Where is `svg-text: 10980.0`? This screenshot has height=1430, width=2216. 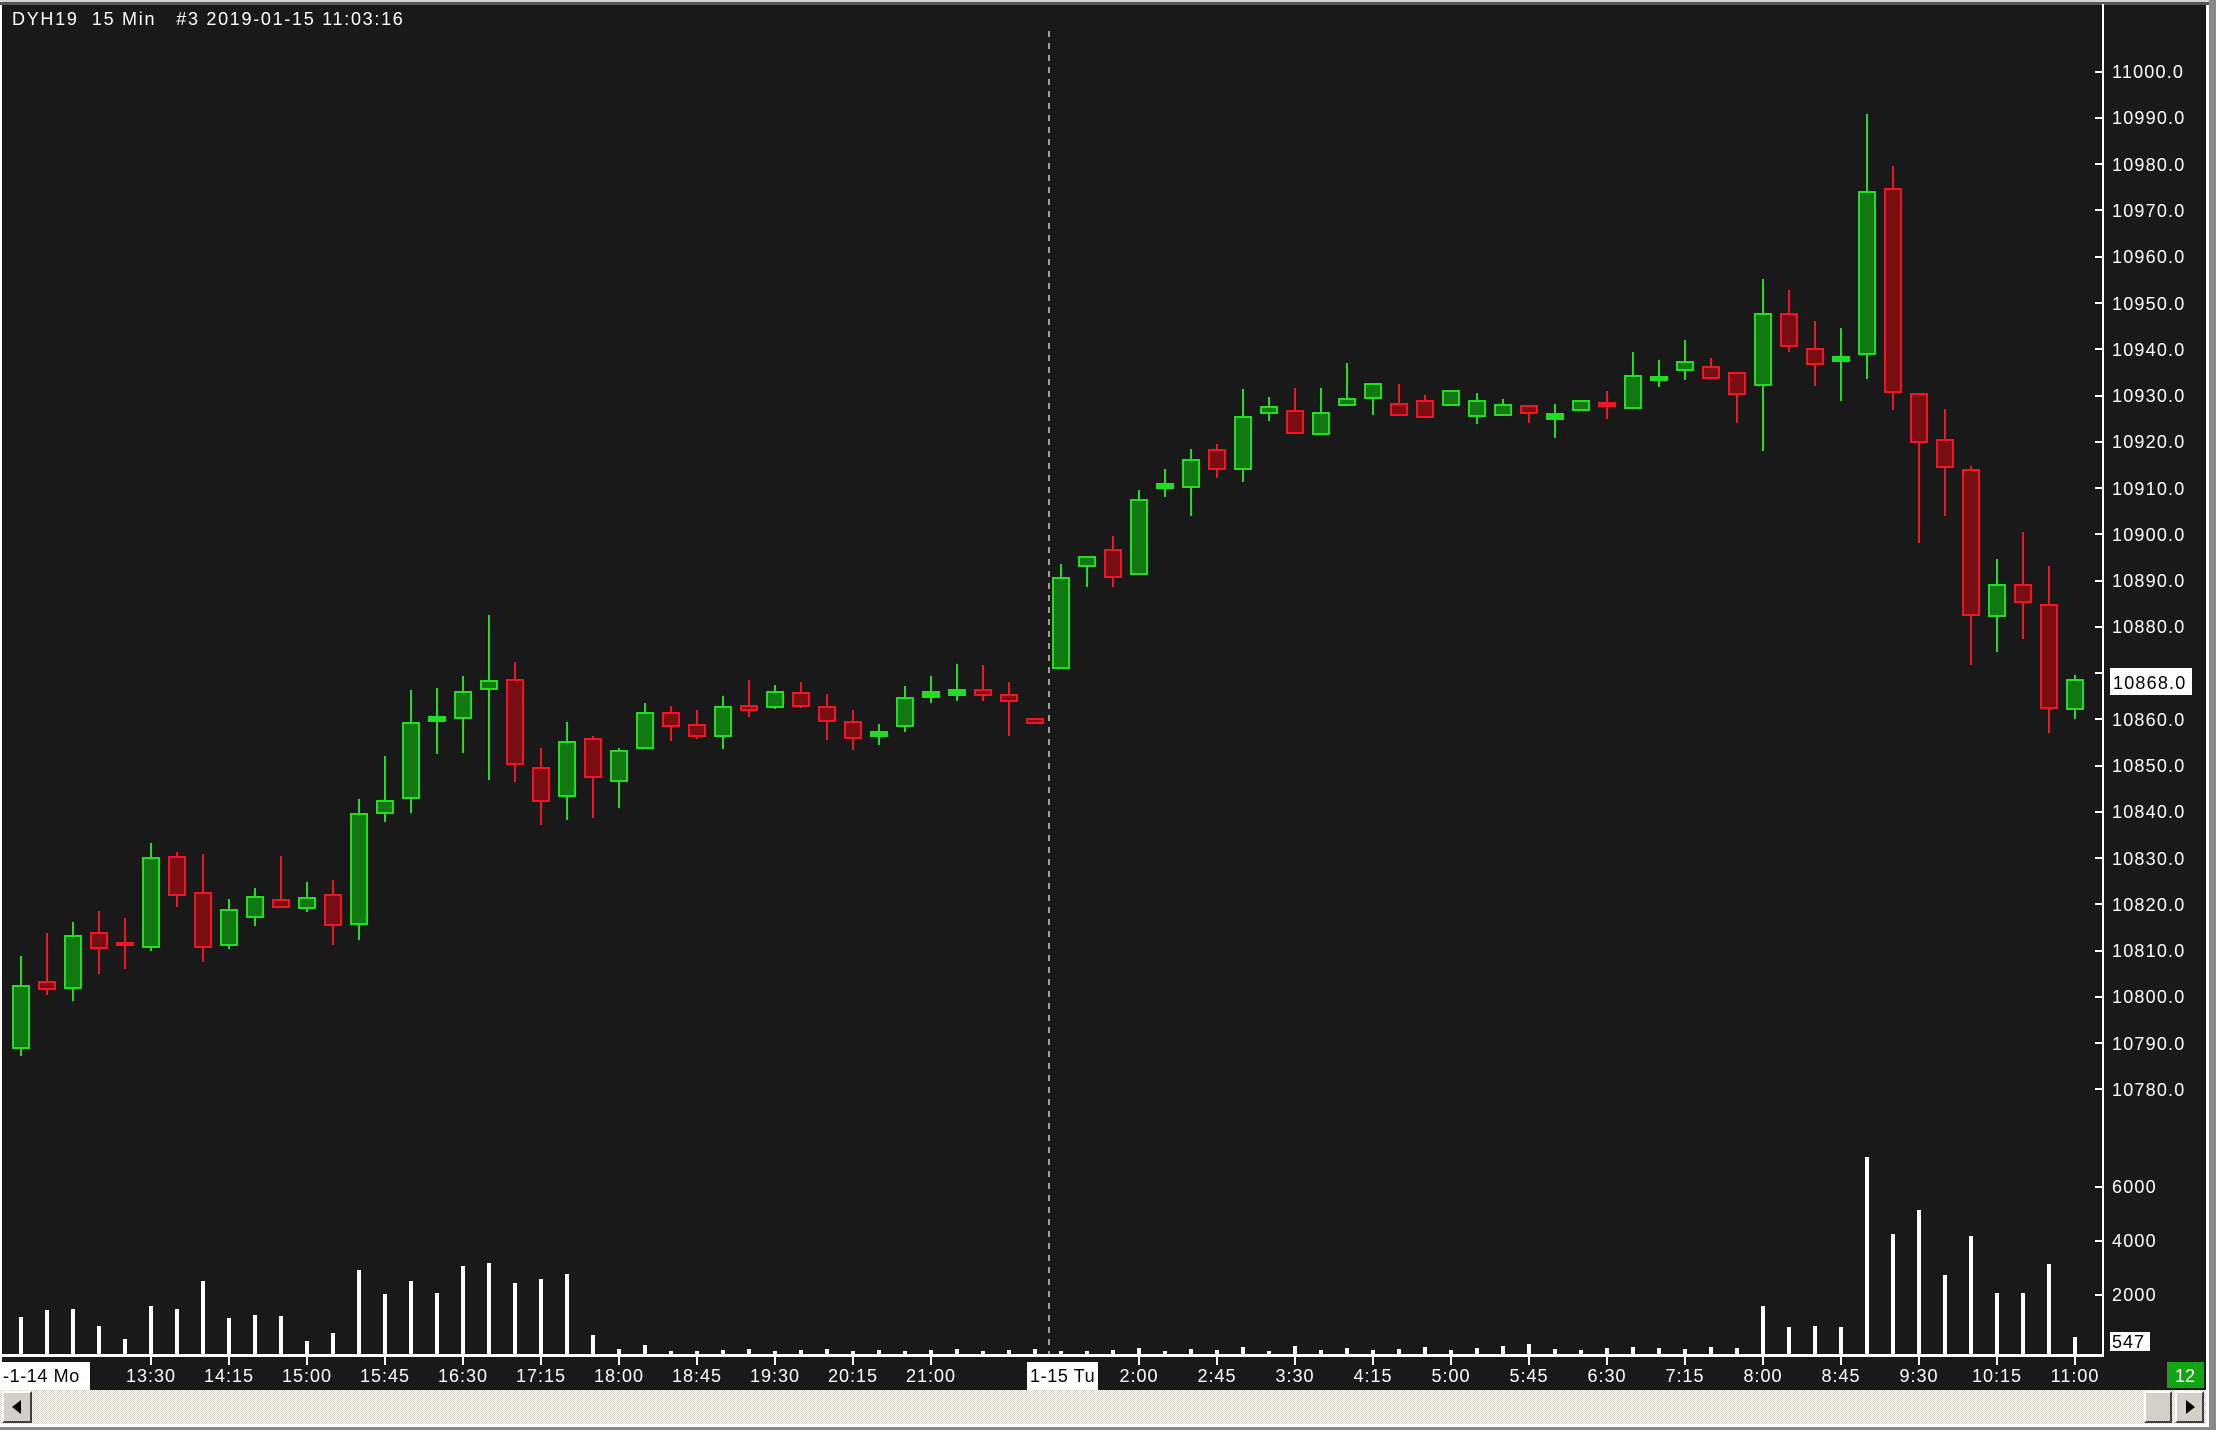
svg-text: 10980.0 is located at coordinates (2148, 165).